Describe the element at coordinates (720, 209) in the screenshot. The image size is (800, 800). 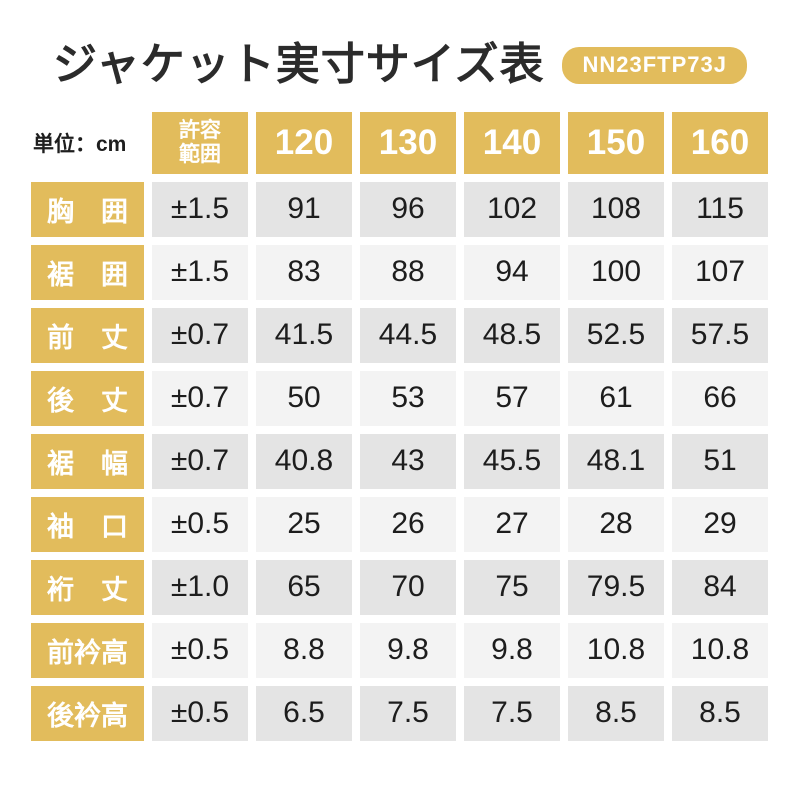
I see `value-cell: 115` at that location.